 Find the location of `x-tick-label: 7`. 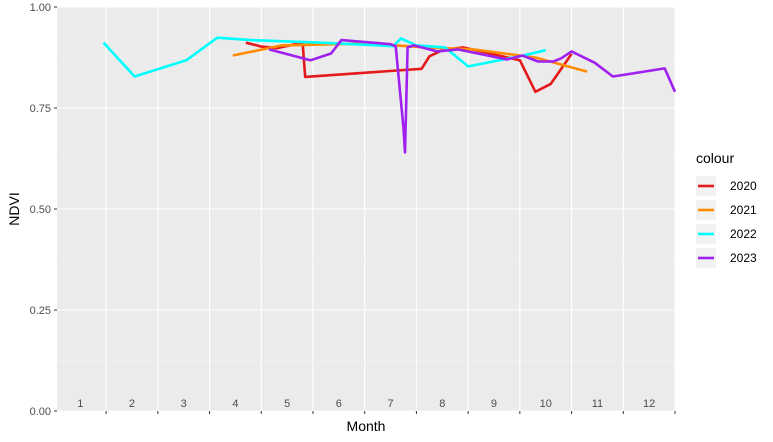

x-tick-label: 7 is located at coordinates (391, 404).